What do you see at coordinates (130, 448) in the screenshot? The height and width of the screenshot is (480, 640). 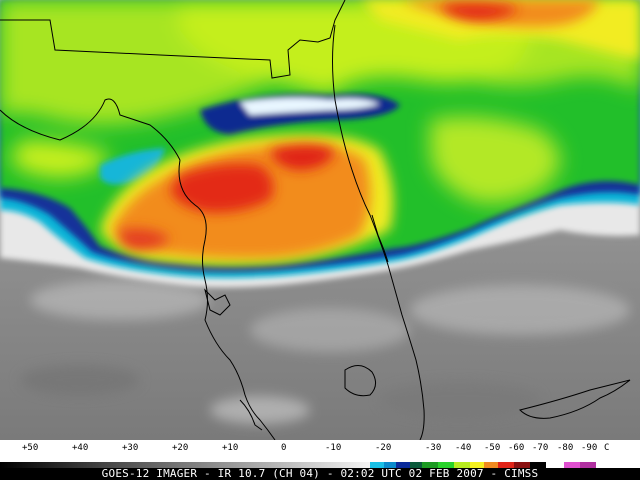 I see `tick-label: +30` at bounding box center [130, 448].